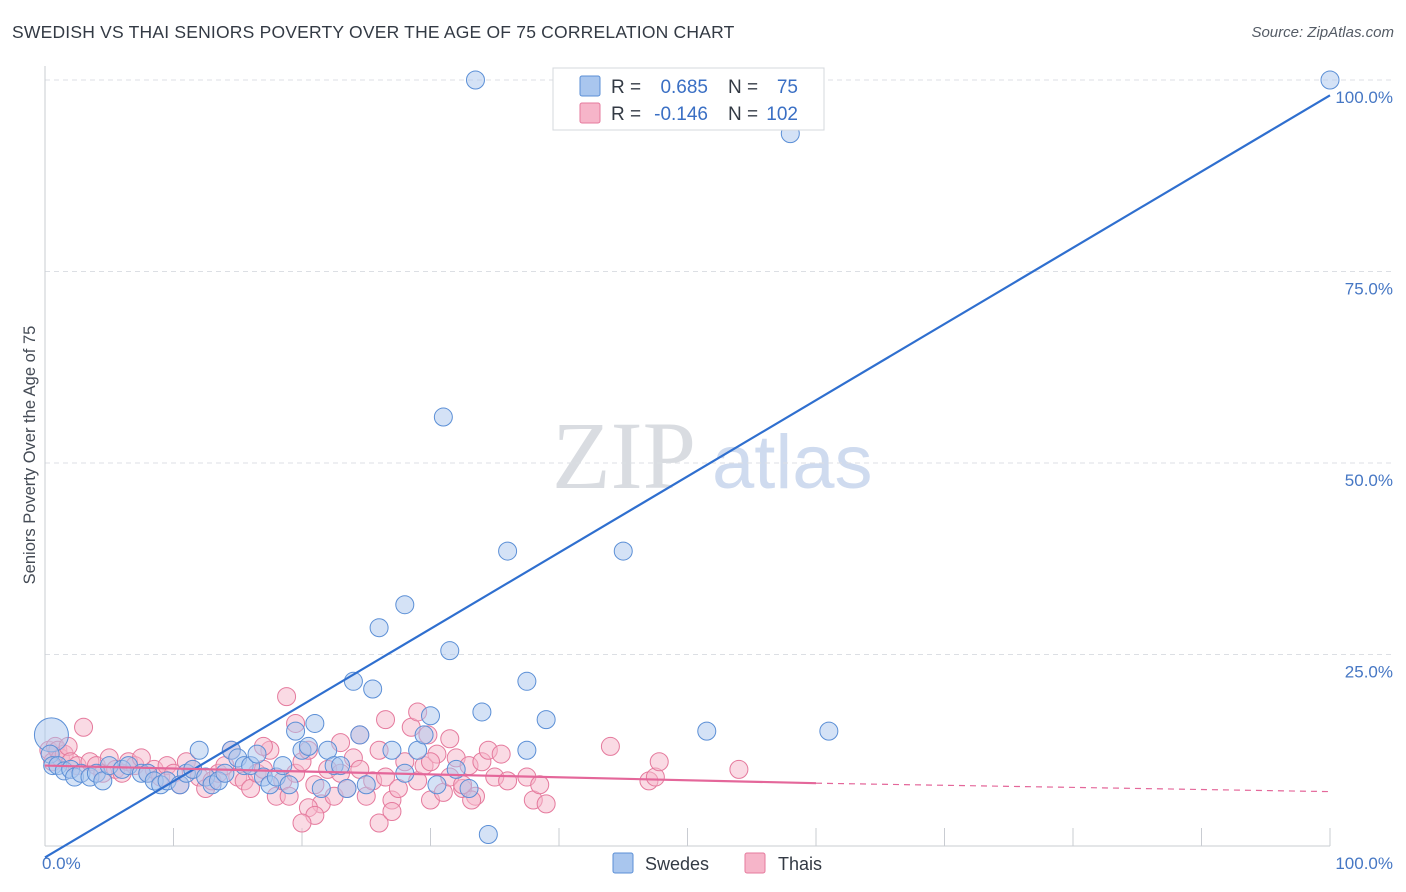 This screenshot has width=1406, height=892. Describe the element at coordinates (800, 864) in the screenshot. I see `bottom-legend-thais-label: Thais` at that location.